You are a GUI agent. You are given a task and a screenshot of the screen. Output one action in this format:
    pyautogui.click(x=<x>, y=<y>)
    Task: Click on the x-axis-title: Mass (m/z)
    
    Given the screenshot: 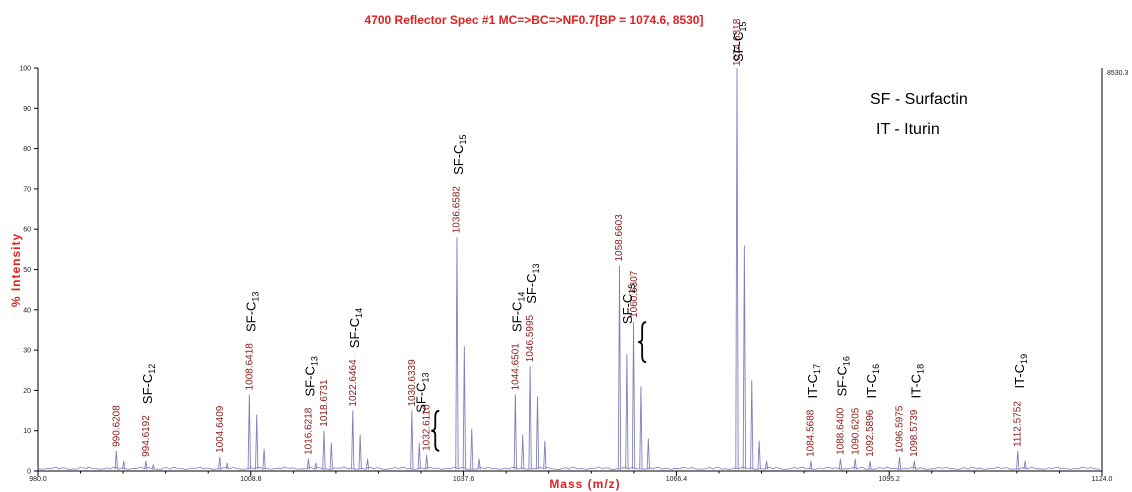 What is the action you would take?
    pyautogui.click(x=584, y=484)
    